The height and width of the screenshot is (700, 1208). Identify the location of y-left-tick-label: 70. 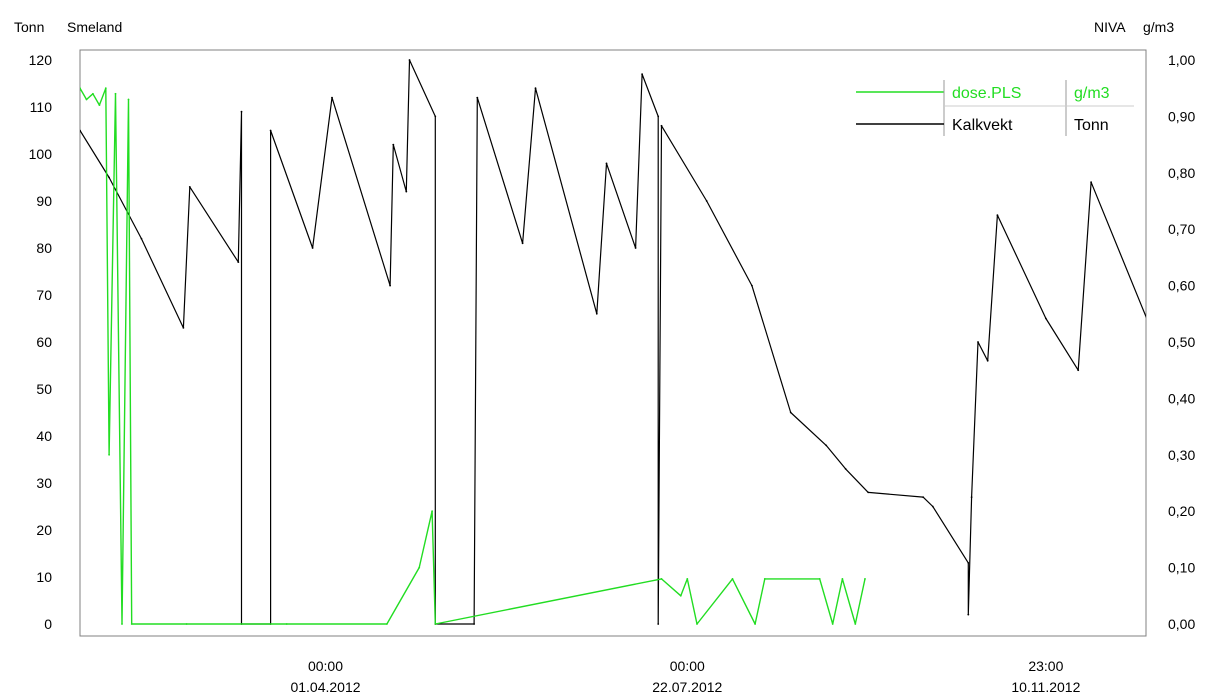
(44, 295).